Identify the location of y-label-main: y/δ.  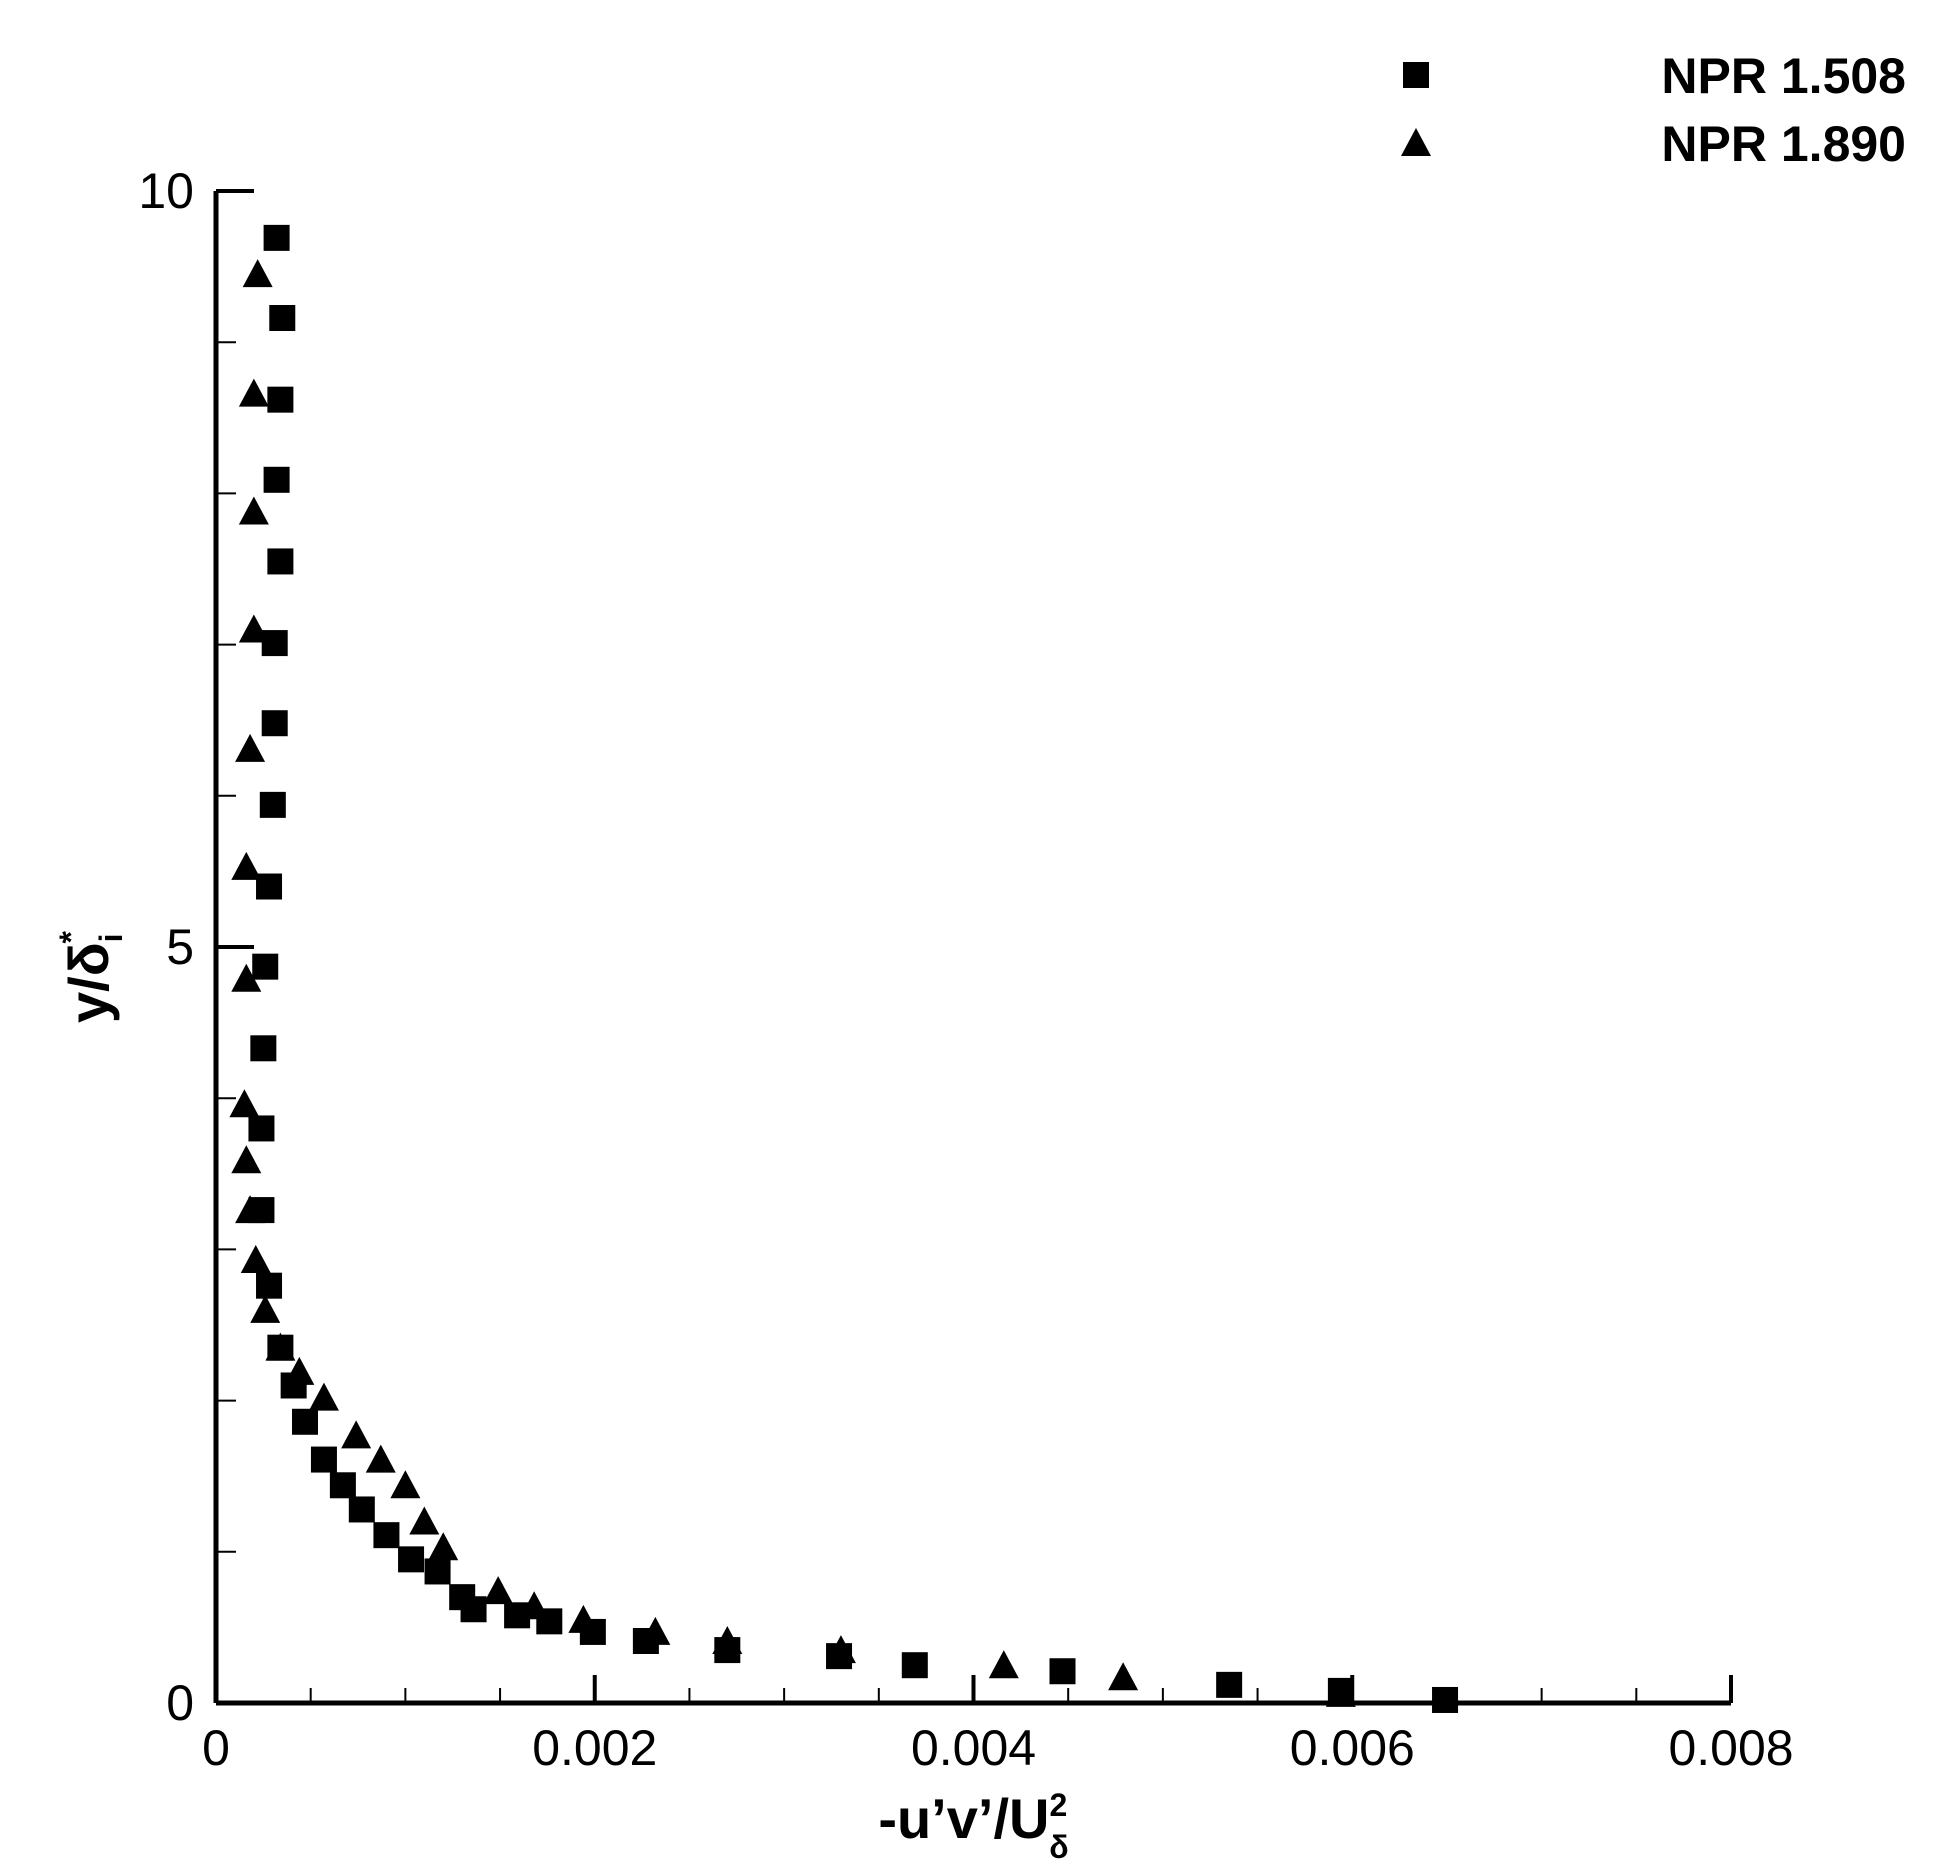
(88, 982).